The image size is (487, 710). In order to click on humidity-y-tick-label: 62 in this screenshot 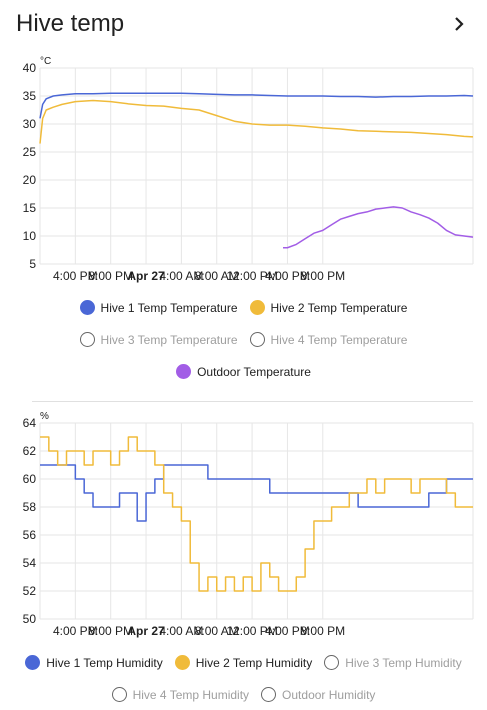, I will do `click(30, 451)`.